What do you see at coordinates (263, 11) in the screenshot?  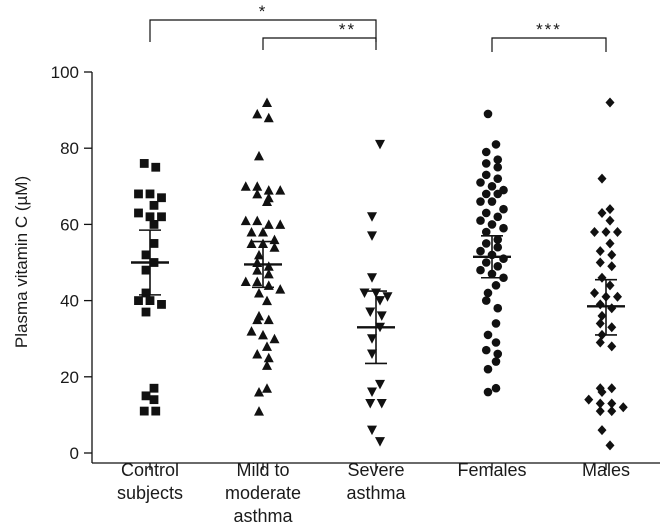 I see `significance-label: *` at bounding box center [263, 11].